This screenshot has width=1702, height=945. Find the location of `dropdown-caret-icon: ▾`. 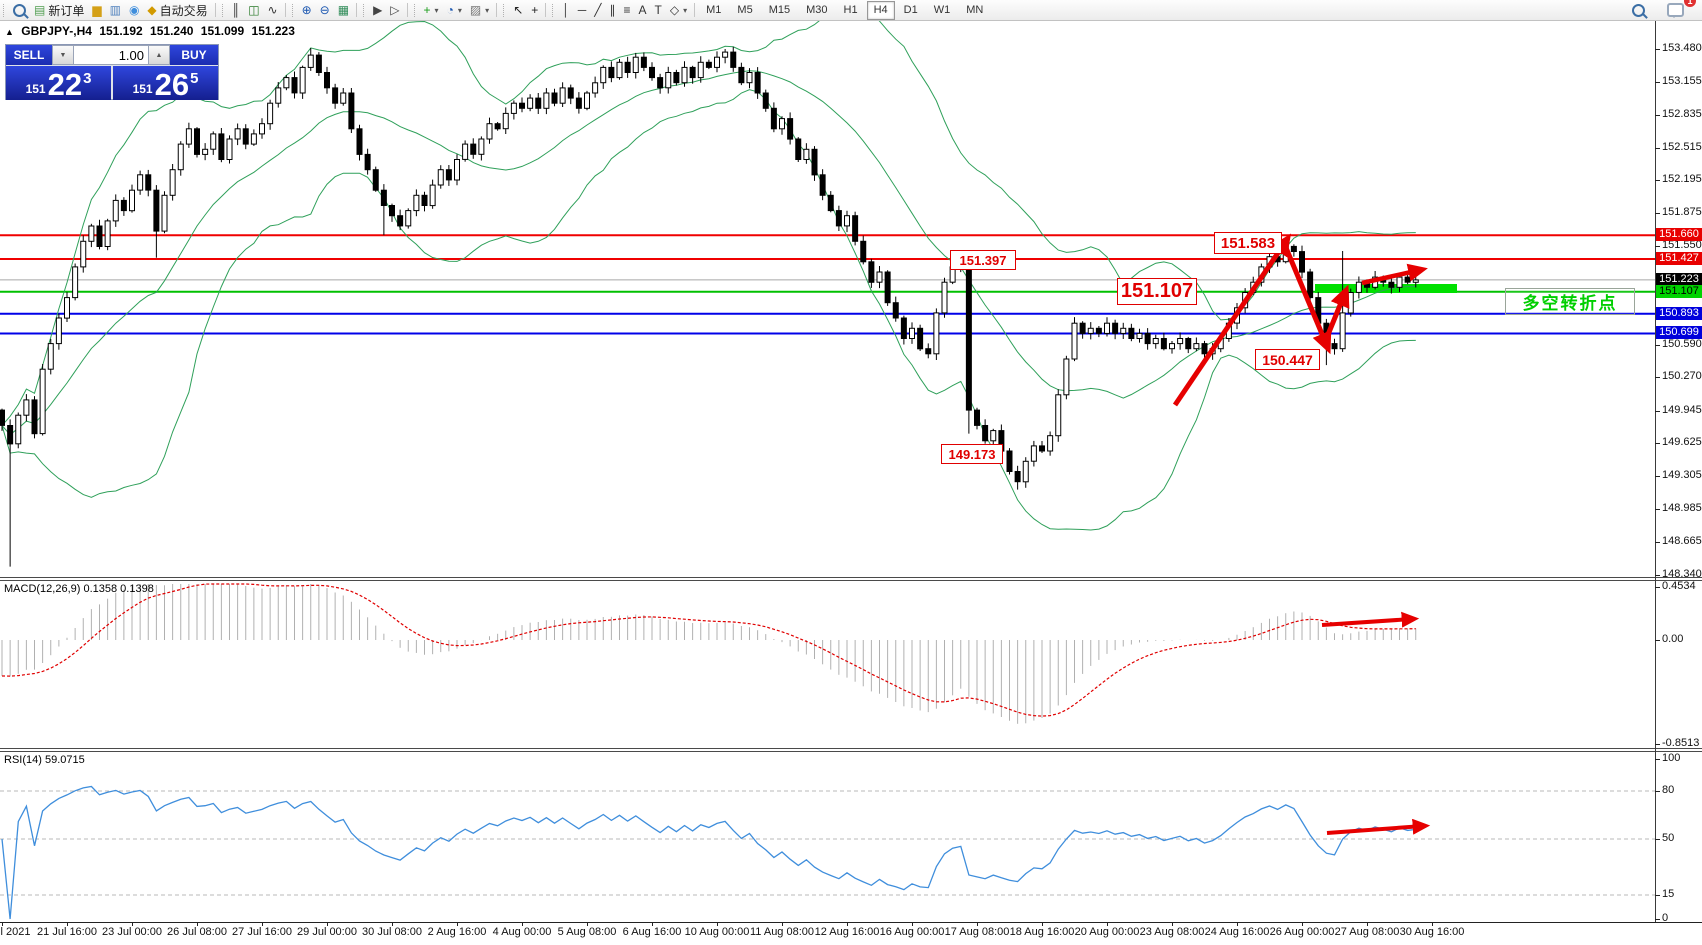

dropdown-caret-icon: ▾ is located at coordinates (487, 10).